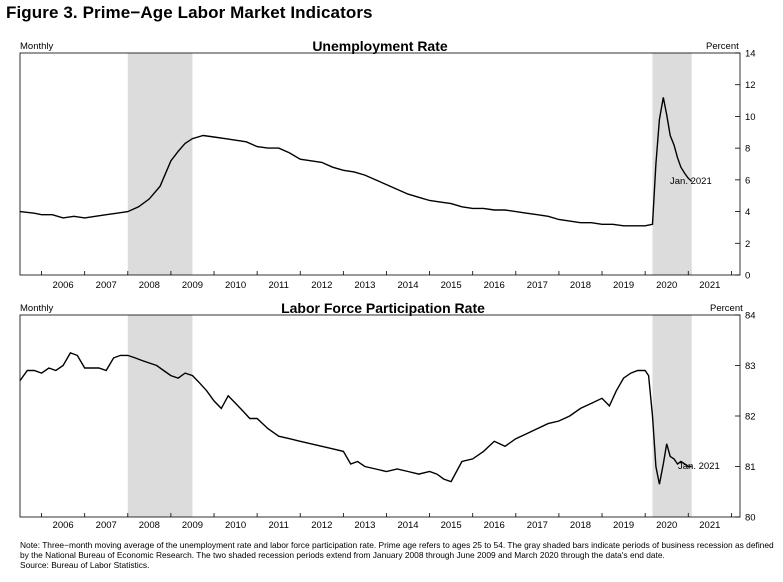 Image resolution: width=783 pixels, height=582 pixels. What do you see at coordinates (747, 212) in the screenshot?
I see `y-tick-label: 4` at bounding box center [747, 212].